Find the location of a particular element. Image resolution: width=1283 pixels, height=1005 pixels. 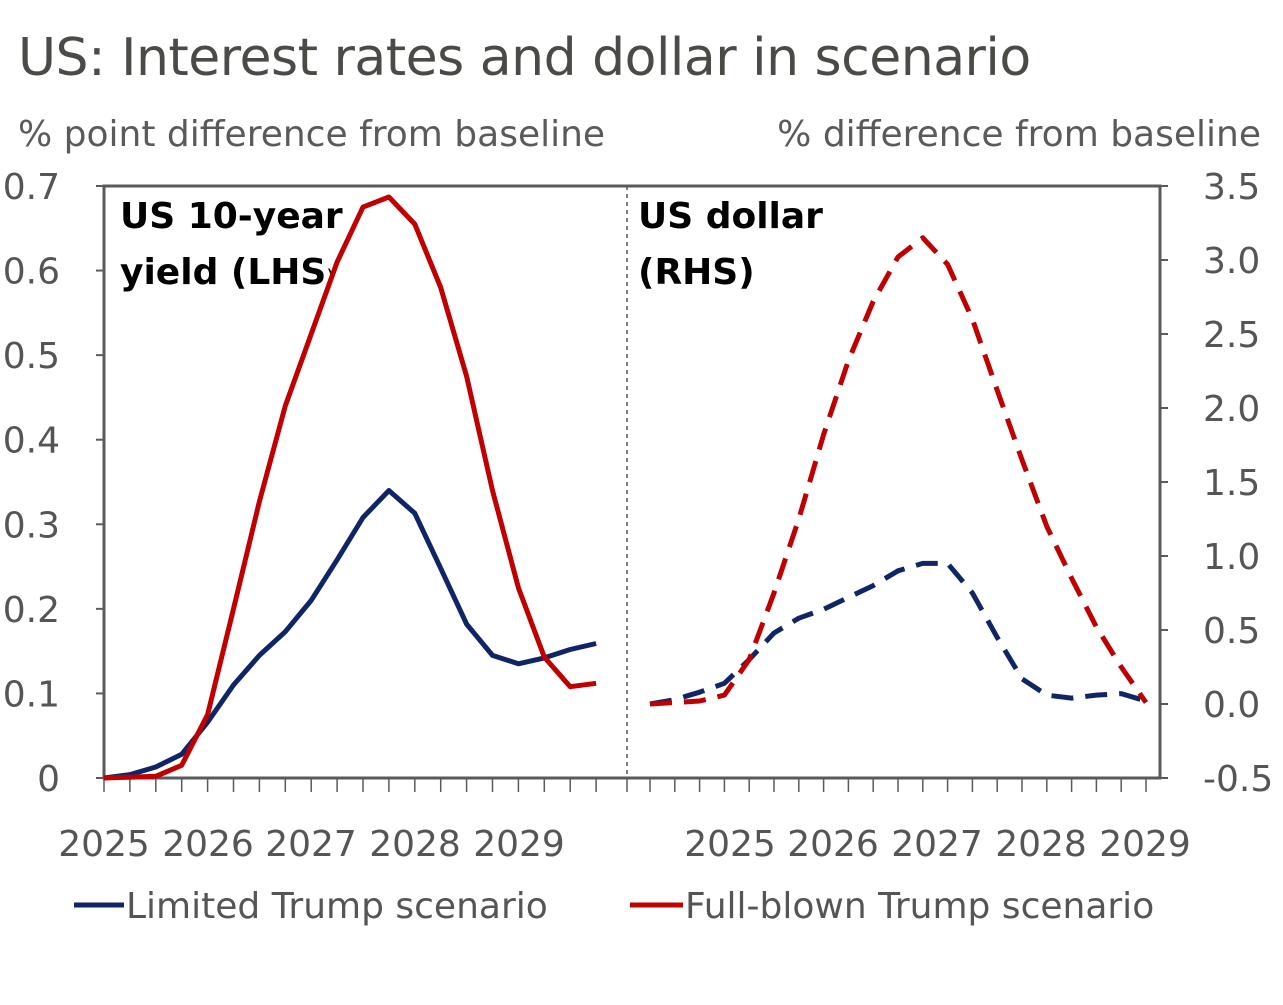

right-xtick-label: 2029 is located at coordinates (1145, 844).